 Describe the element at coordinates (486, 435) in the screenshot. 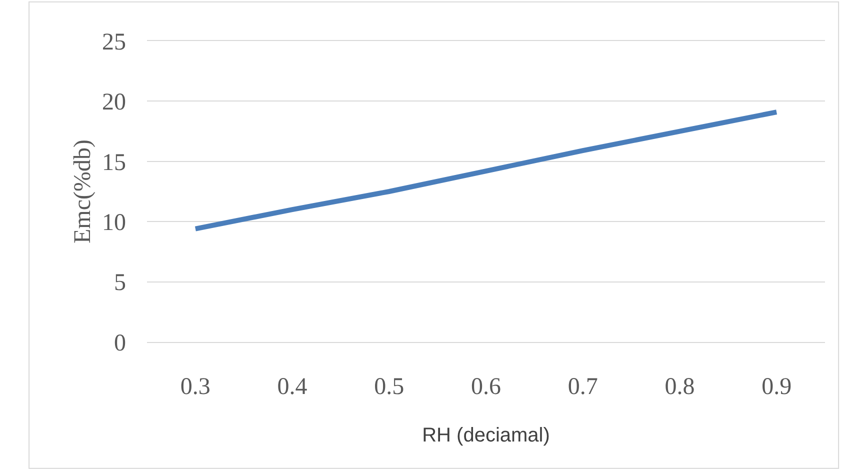

I see `x-axis-title: RH (deciamal)` at that location.